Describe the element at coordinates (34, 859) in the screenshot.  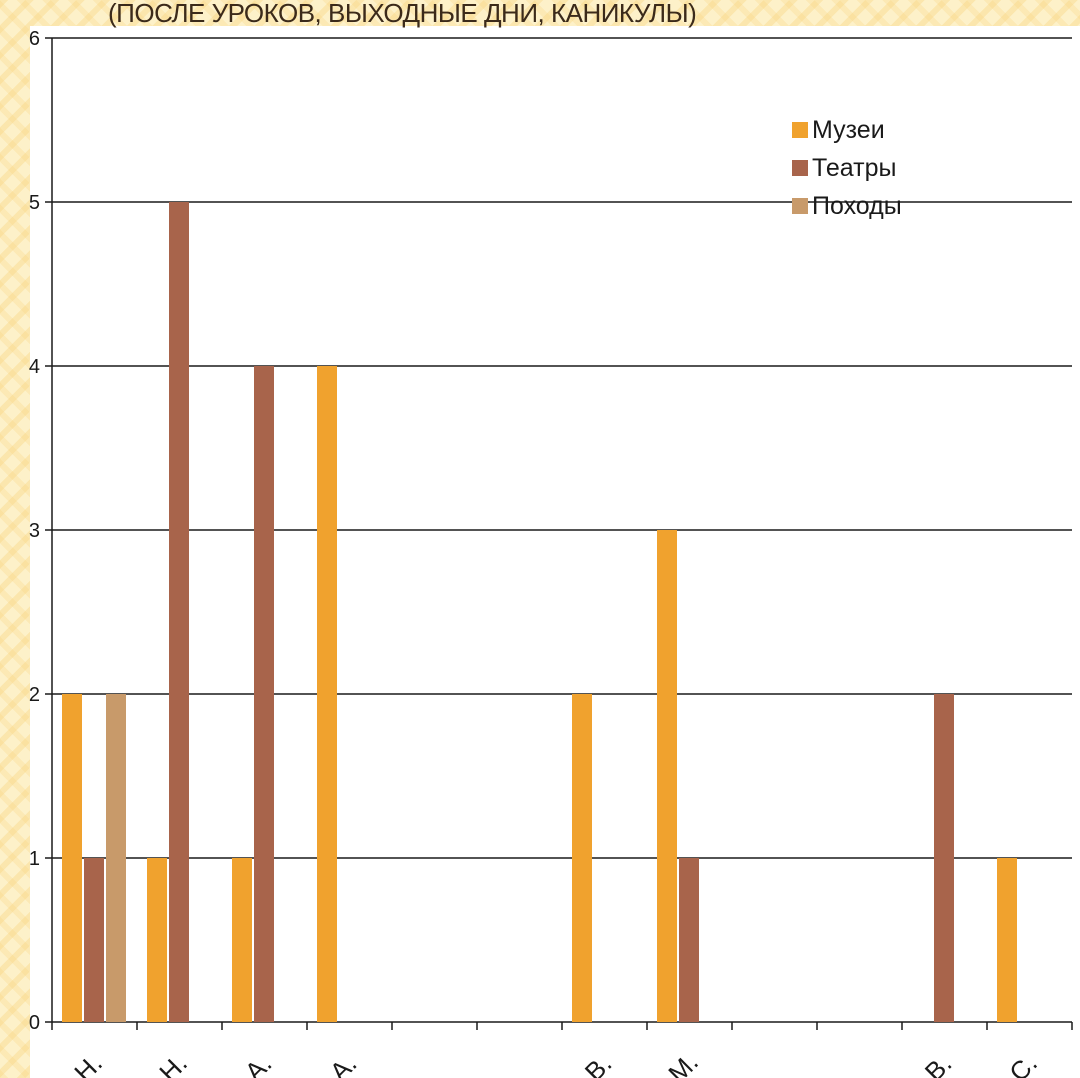
I see `y-tick-label: 1` at that location.